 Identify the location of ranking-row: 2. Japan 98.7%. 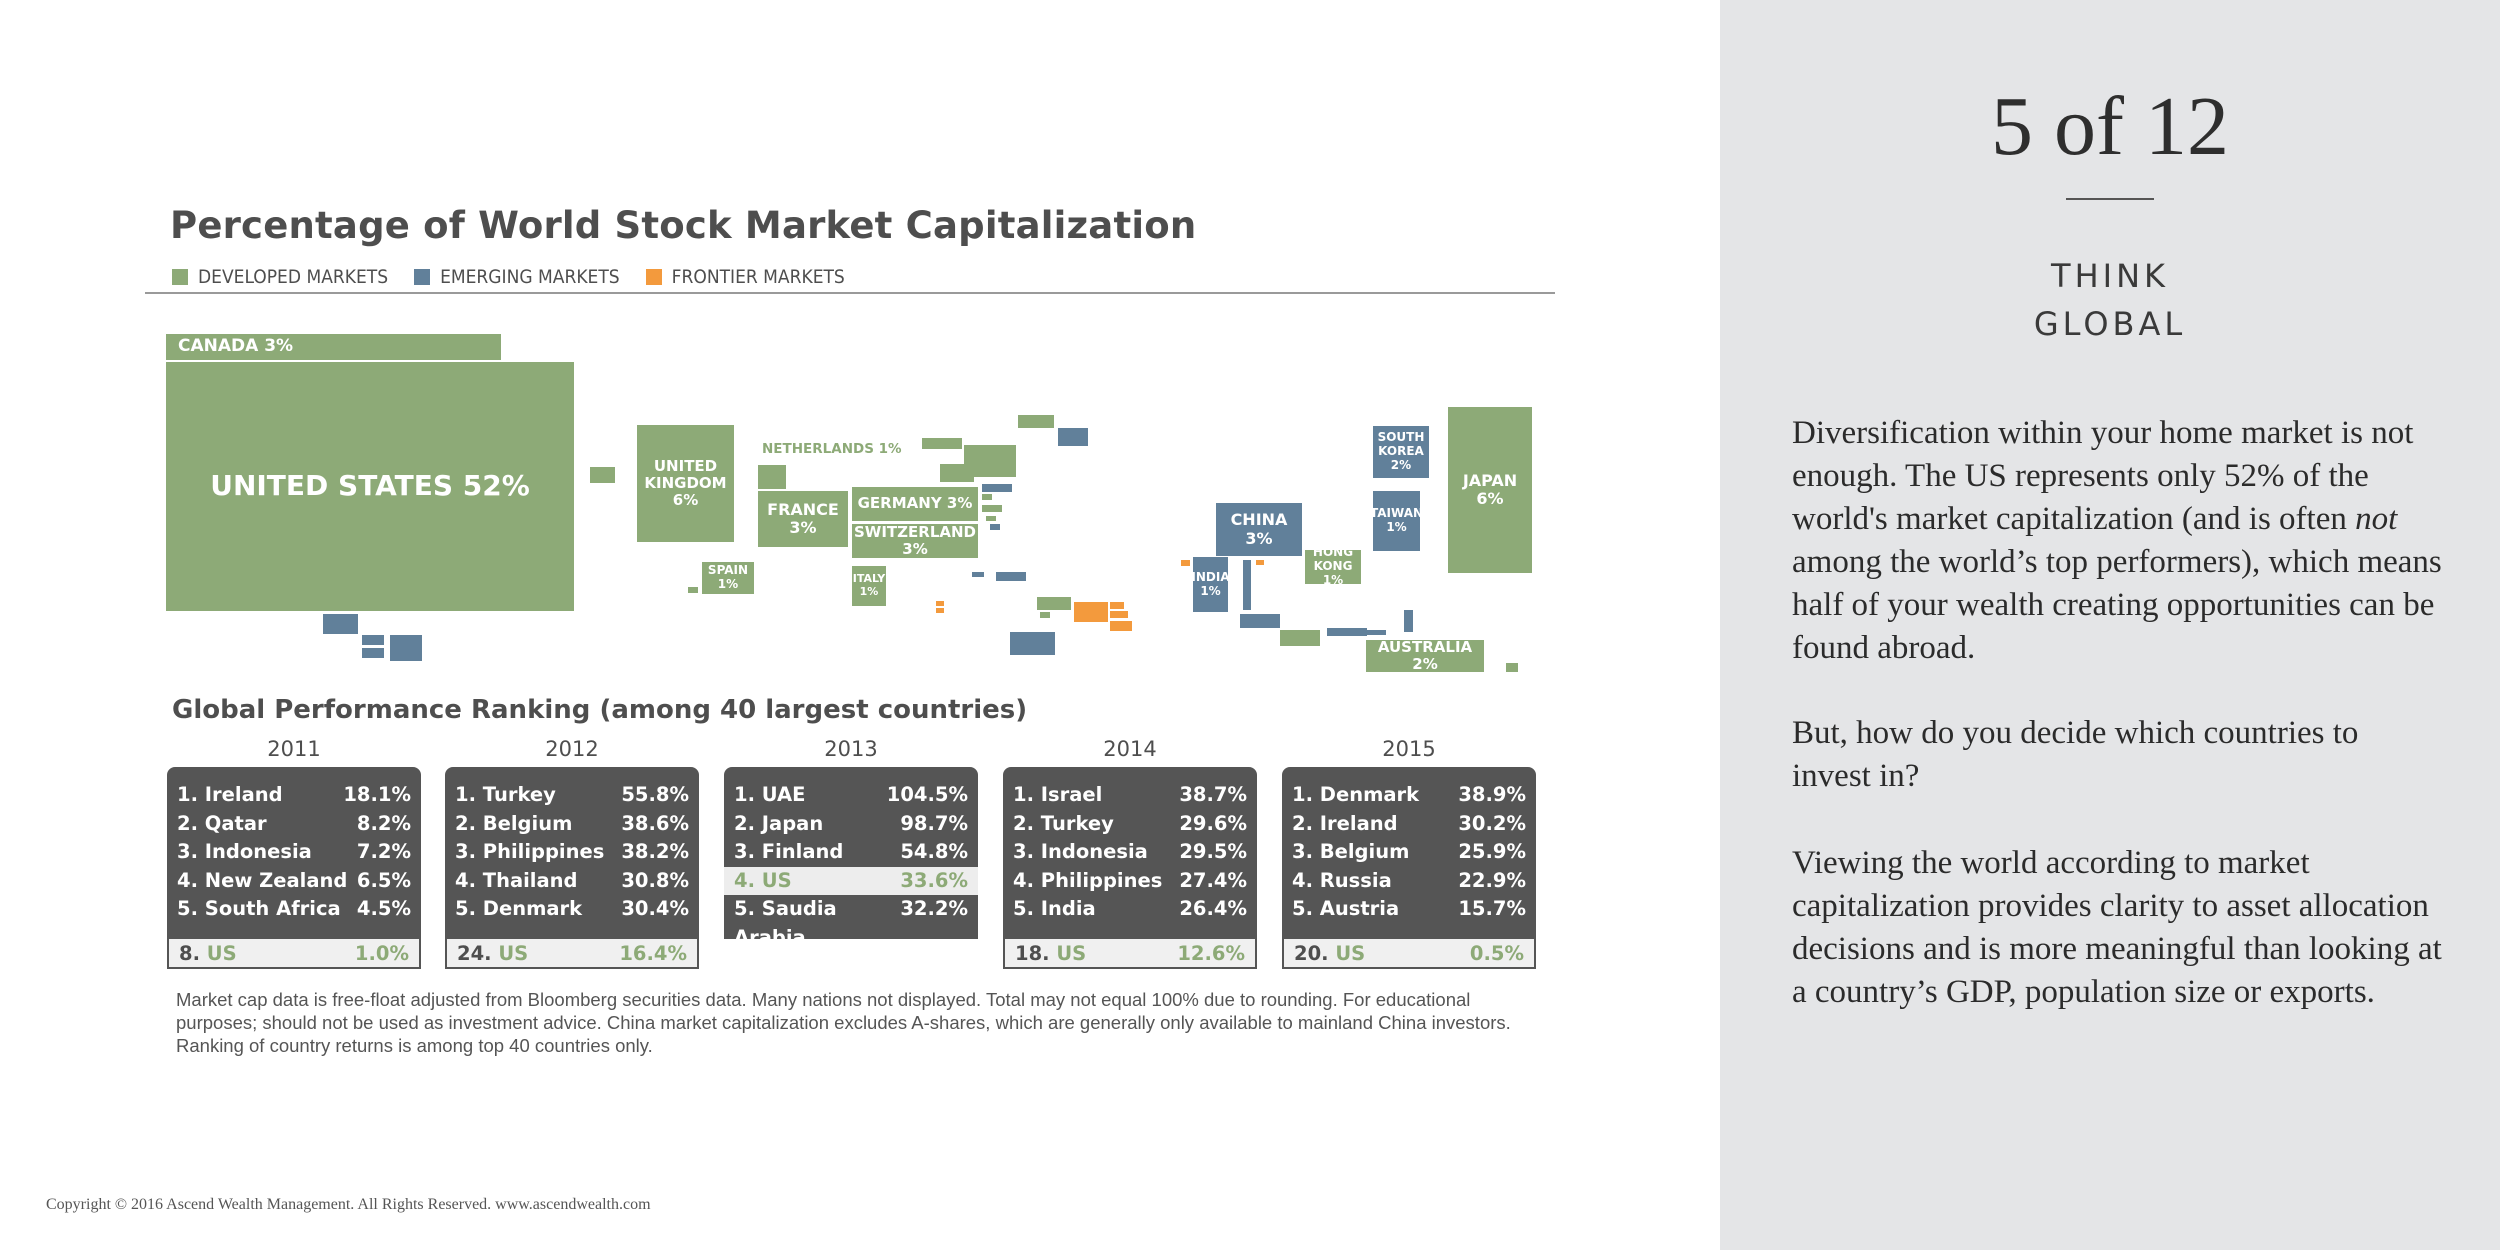
(851, 823).